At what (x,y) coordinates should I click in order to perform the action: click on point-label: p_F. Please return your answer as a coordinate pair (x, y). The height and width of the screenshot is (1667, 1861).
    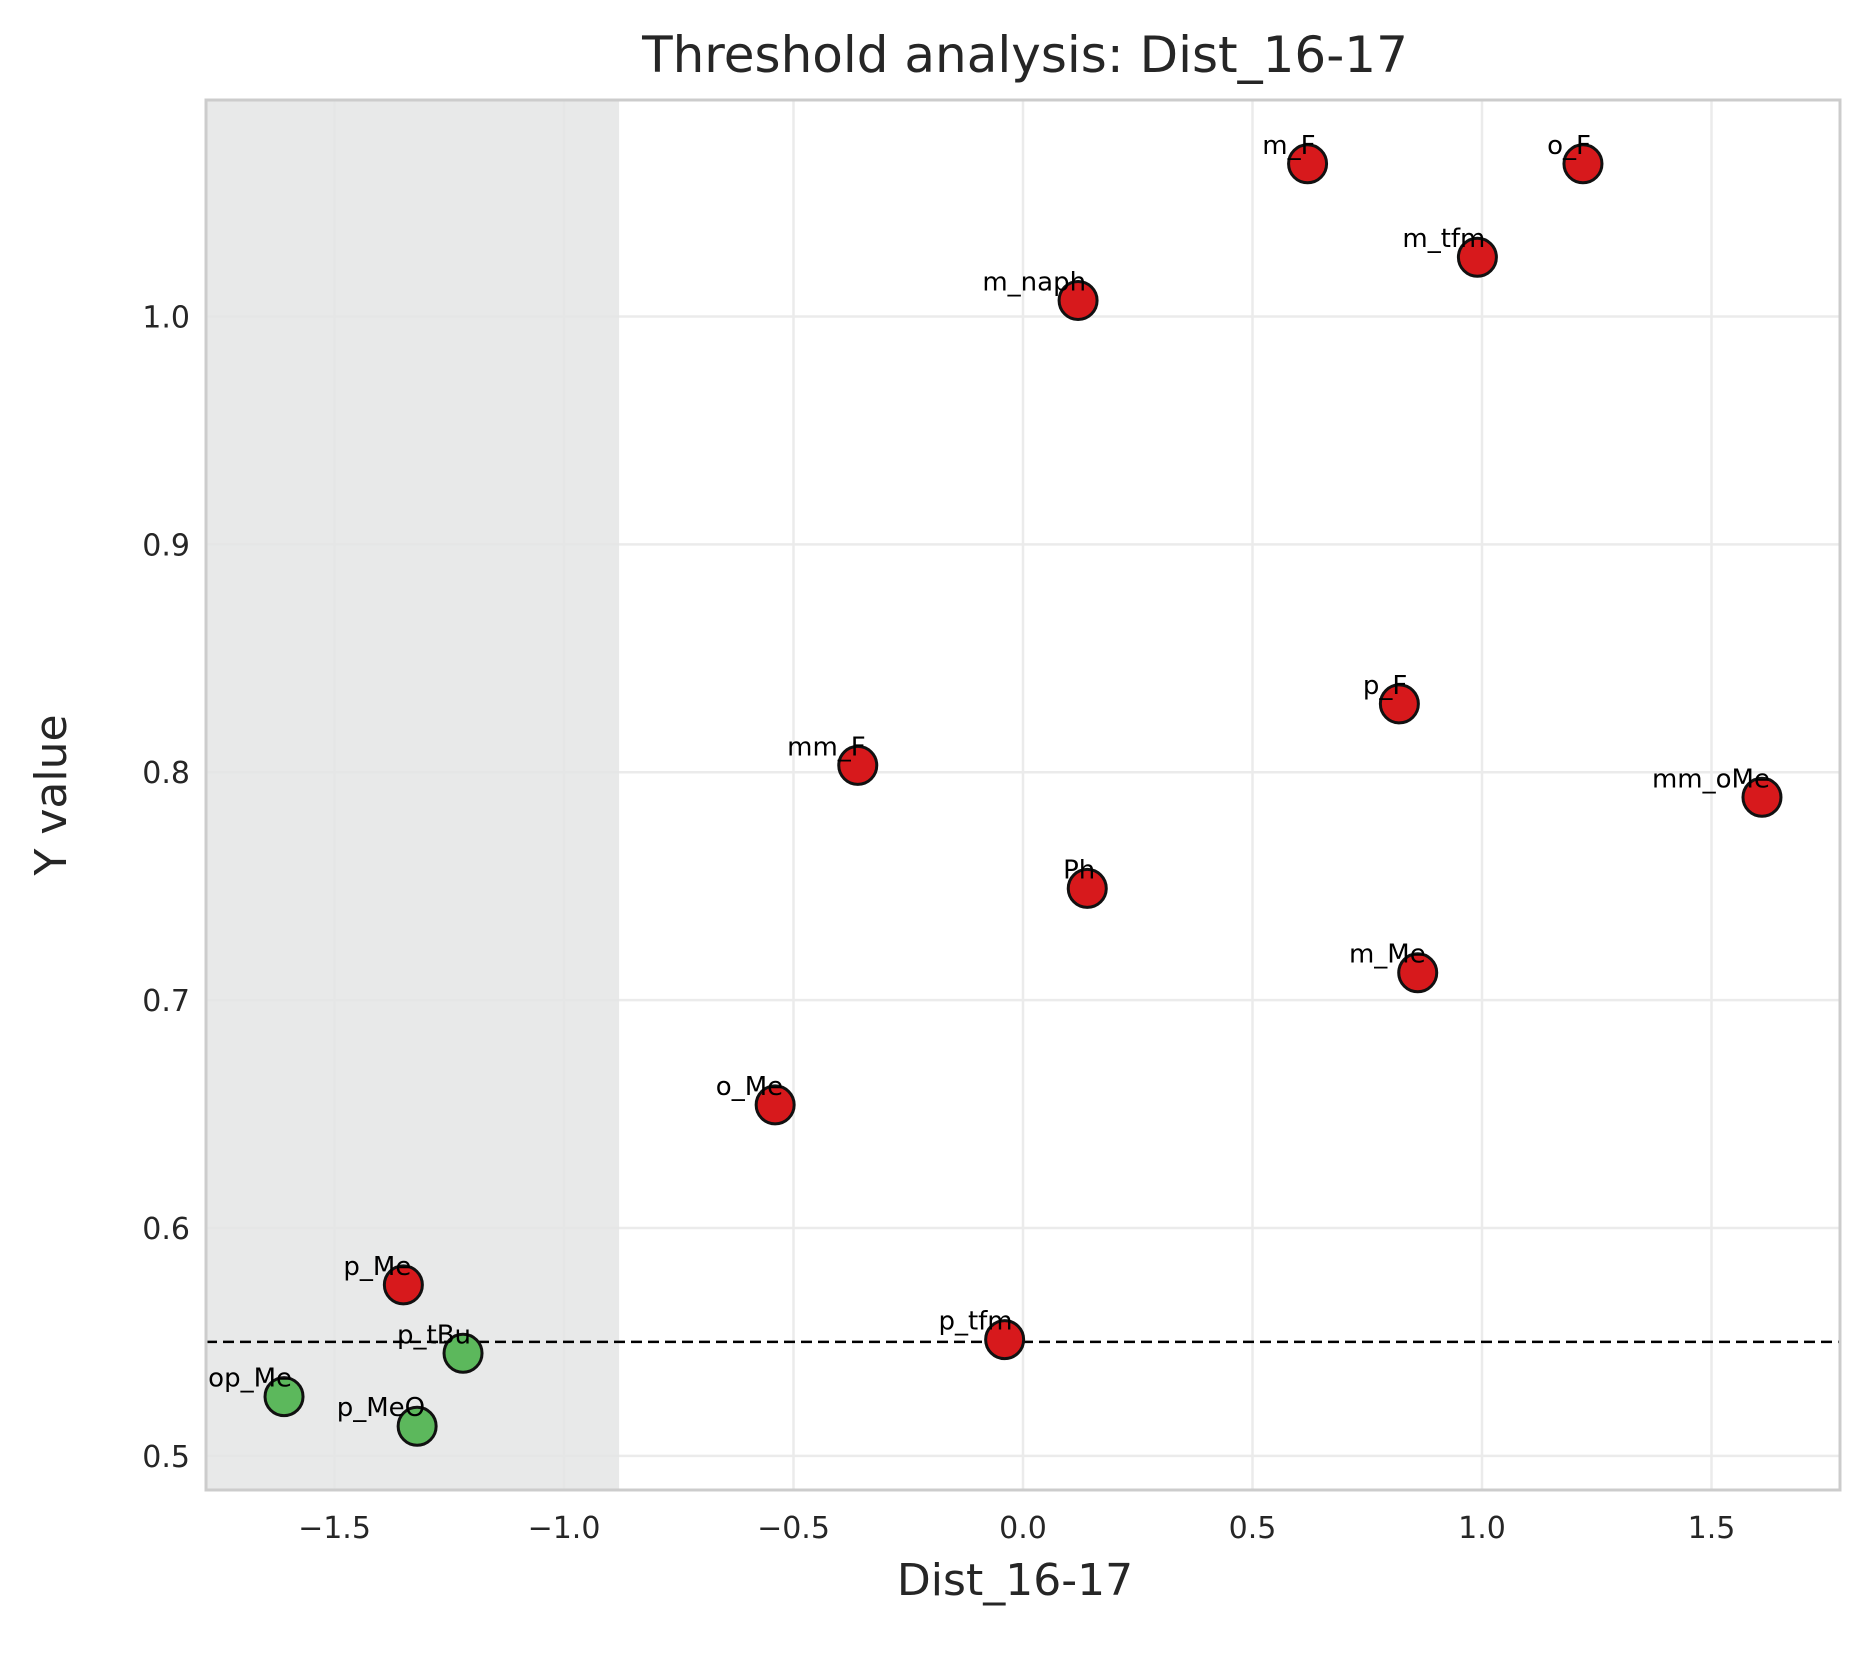
    Looking at the image, I should click on (1385, 686).